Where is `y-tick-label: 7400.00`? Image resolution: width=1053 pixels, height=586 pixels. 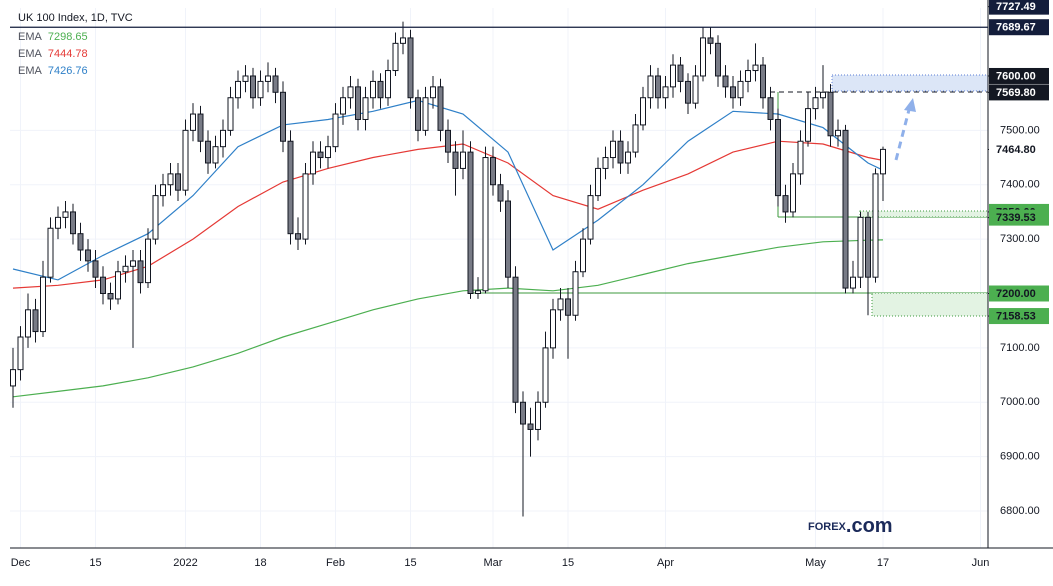 y-tick-label: 7400.00 is located at coordinates (1020, 185).